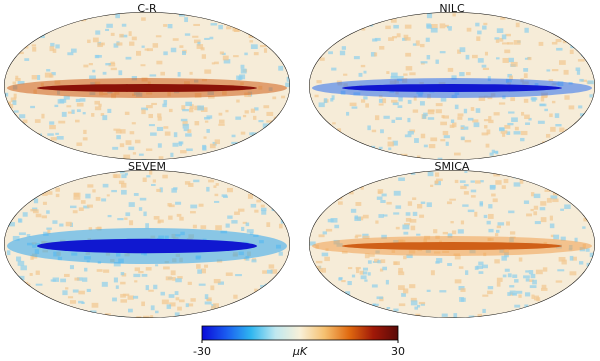 This screenshot has width=600, height=361. Describe the element at coordinates (398, 351) in the screenshot. I see `colorbar-tick-label: 30` at that location.